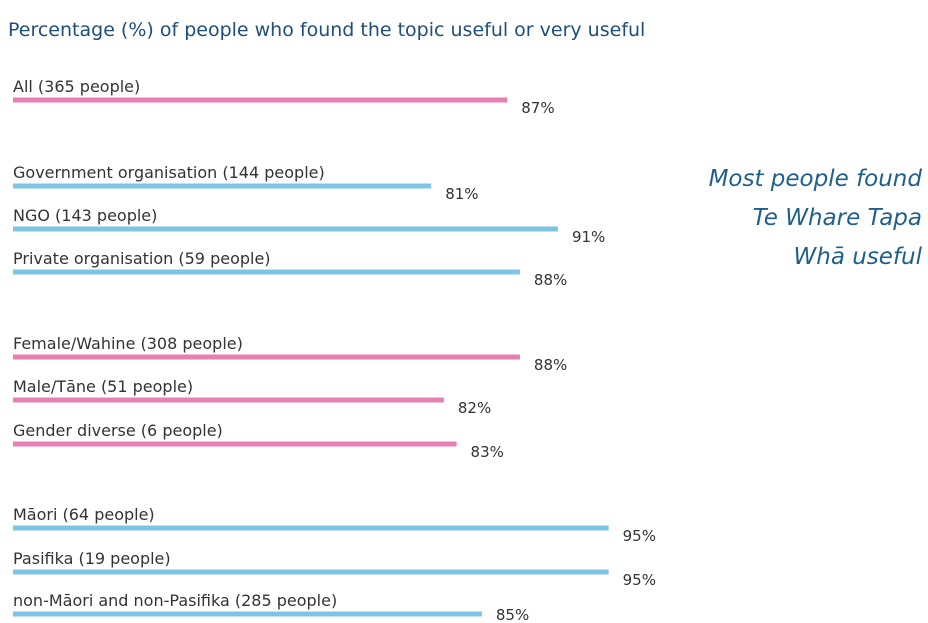 The height and width of the screenshot is (623, 928). I want to click on bar-label: Private organisation (59 people), so click(142, 258).